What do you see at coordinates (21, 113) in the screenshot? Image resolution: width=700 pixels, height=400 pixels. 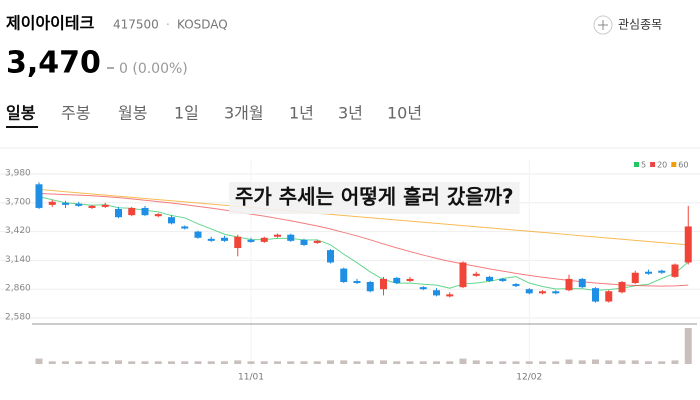 I see `tab: 일봉` at bounding box center [21, 113].